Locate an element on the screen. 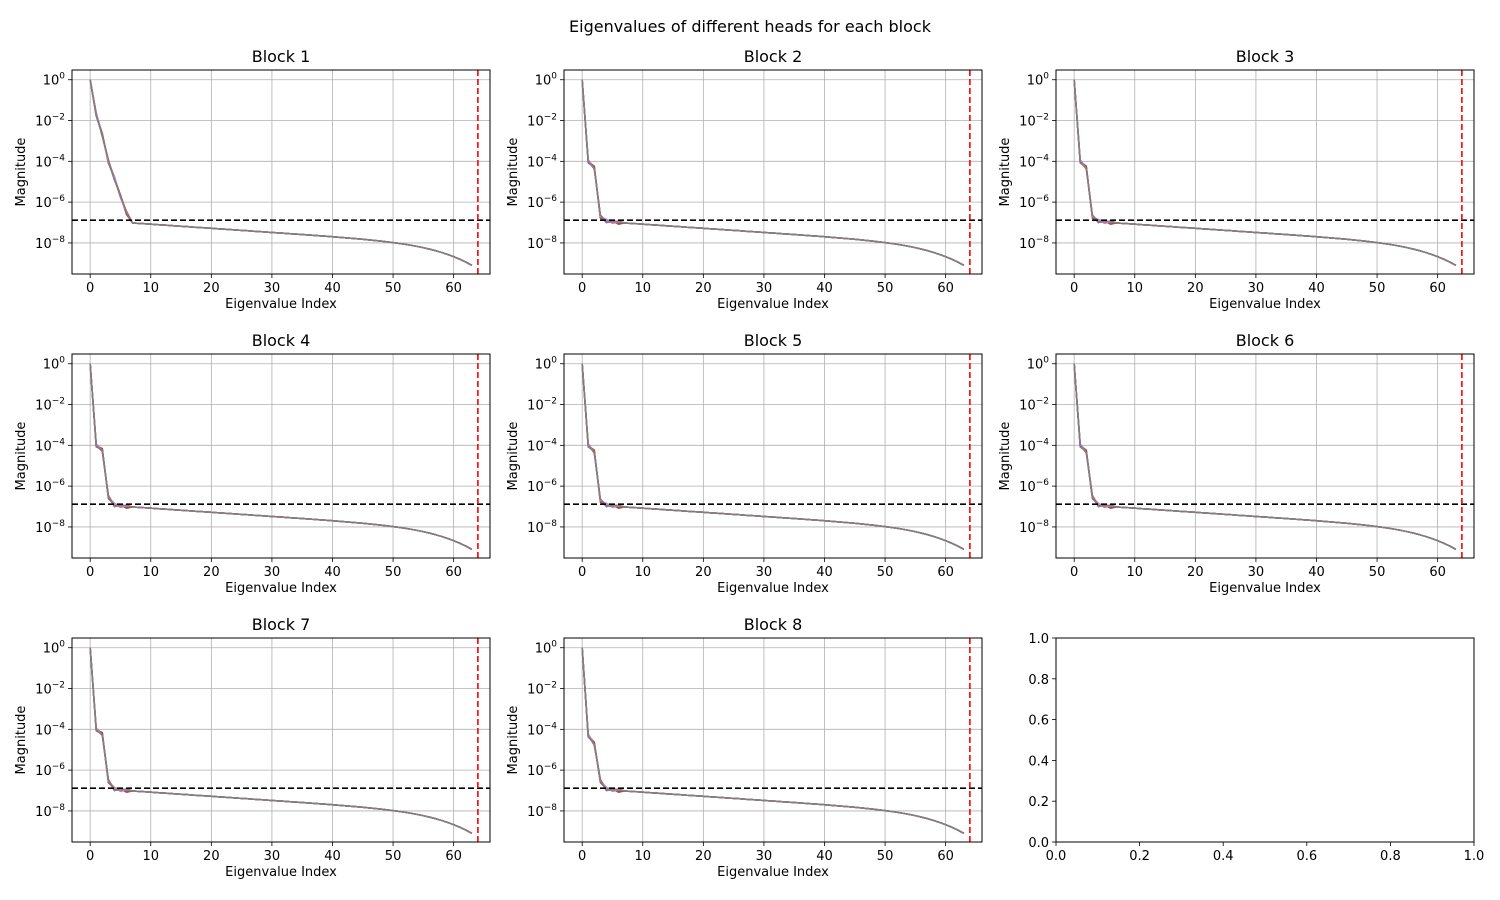 This screenshot has height=900, width=1500. x-tick-label: 0.0 is located at coordinates (1056, 856).